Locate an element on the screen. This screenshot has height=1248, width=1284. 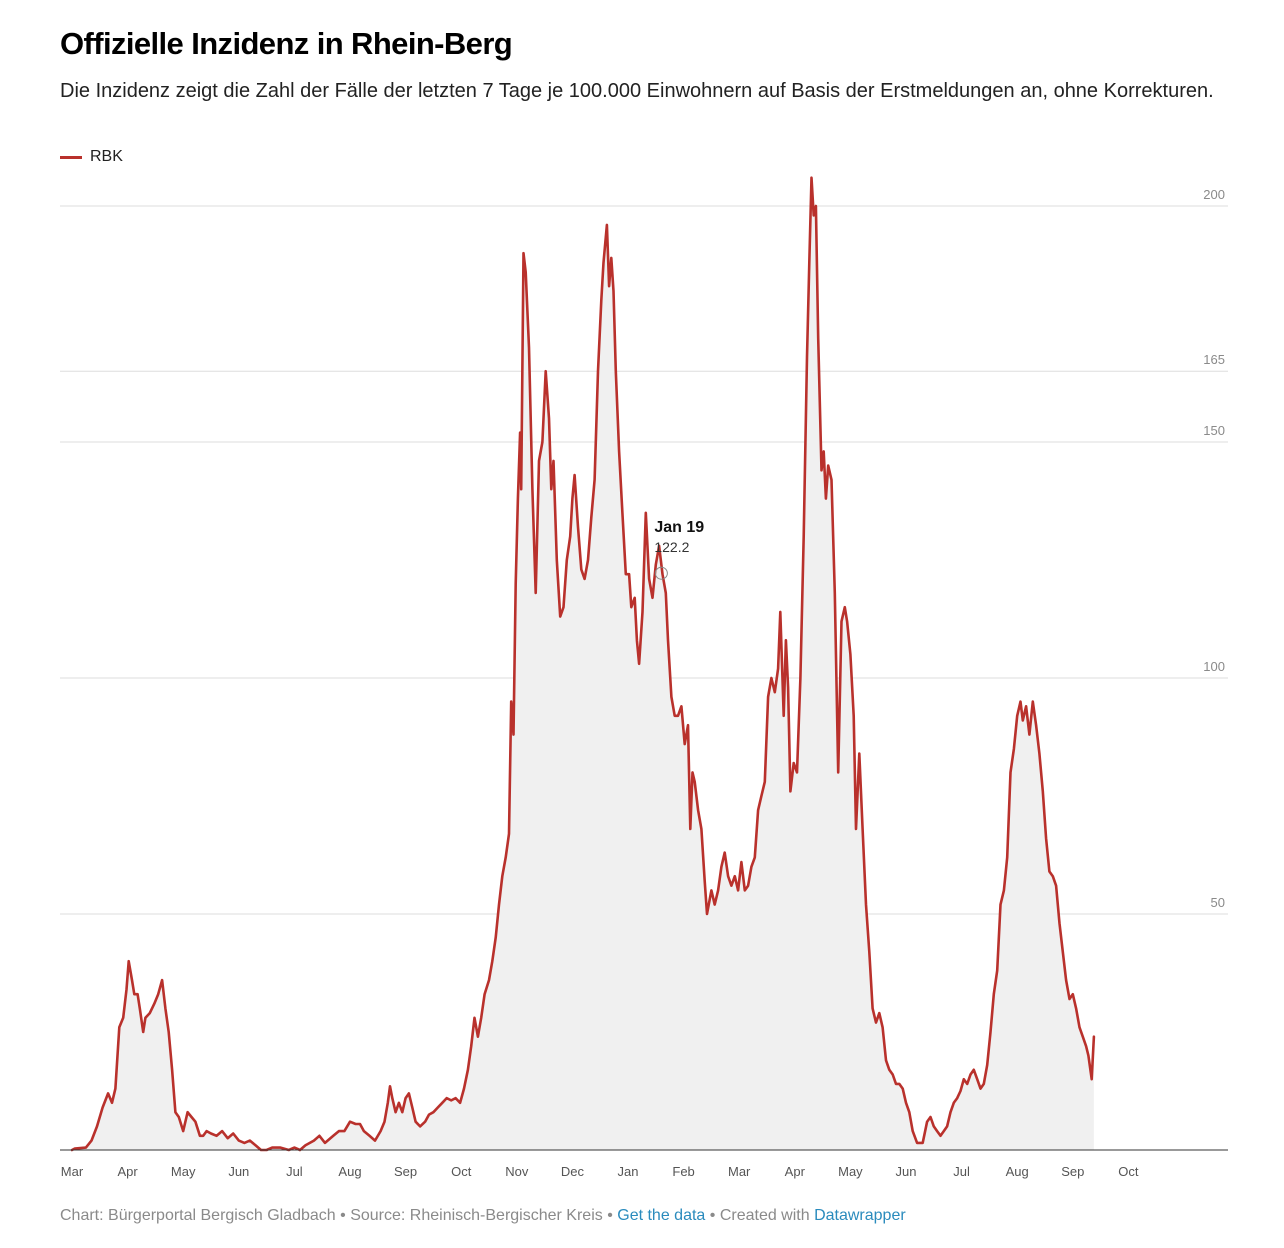
footer-source: Source: Rheinisch-Bergischer Kreis is located at coordinates (476, 1215).